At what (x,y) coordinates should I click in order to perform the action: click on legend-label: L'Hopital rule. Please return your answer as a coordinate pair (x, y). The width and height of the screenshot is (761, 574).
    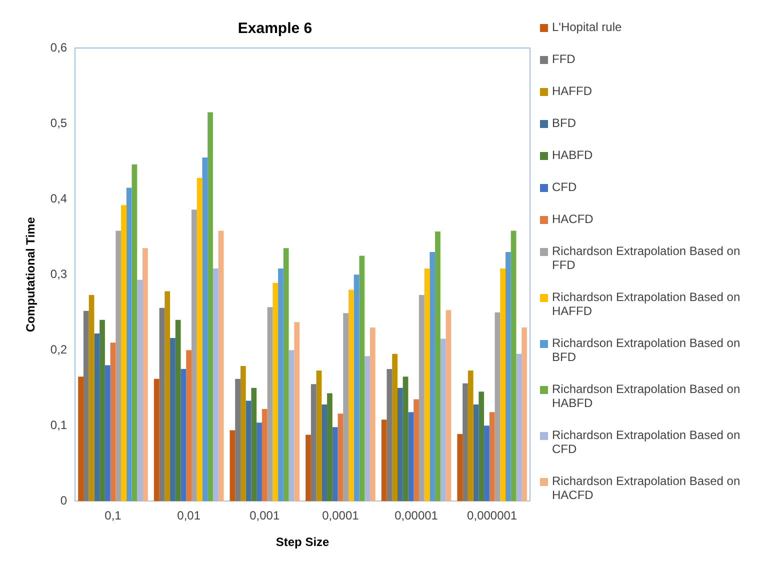
    Looking at the image, I should click on (587, 27).